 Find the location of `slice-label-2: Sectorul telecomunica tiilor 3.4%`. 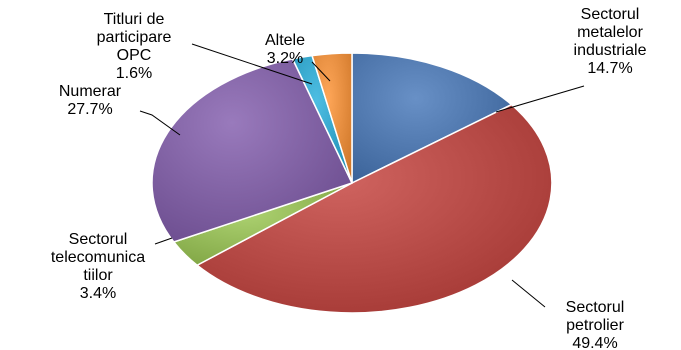

slice-label-2: Sectorul telecomunica tiilor 3.4% is located at coordinates (98, 266).